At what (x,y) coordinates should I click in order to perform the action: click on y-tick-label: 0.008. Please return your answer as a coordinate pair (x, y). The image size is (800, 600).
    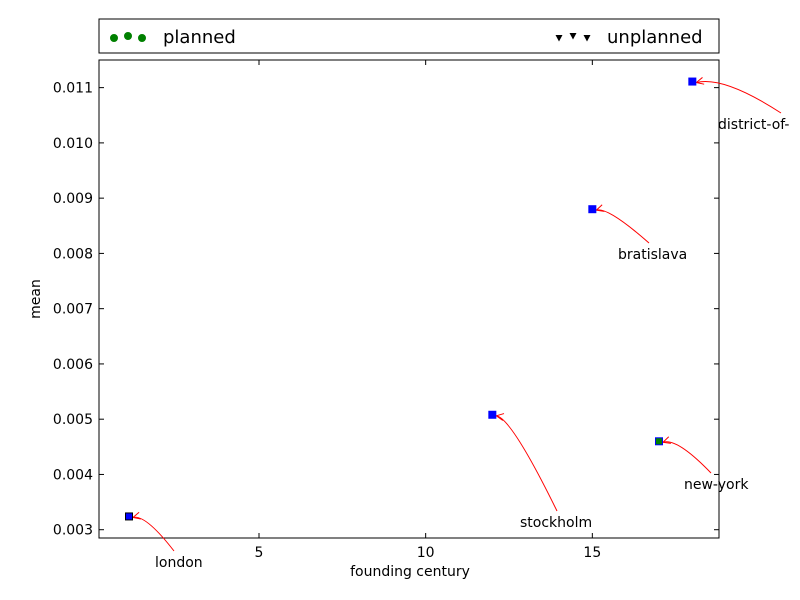
    Looking at the image, I should click on (73, 254).